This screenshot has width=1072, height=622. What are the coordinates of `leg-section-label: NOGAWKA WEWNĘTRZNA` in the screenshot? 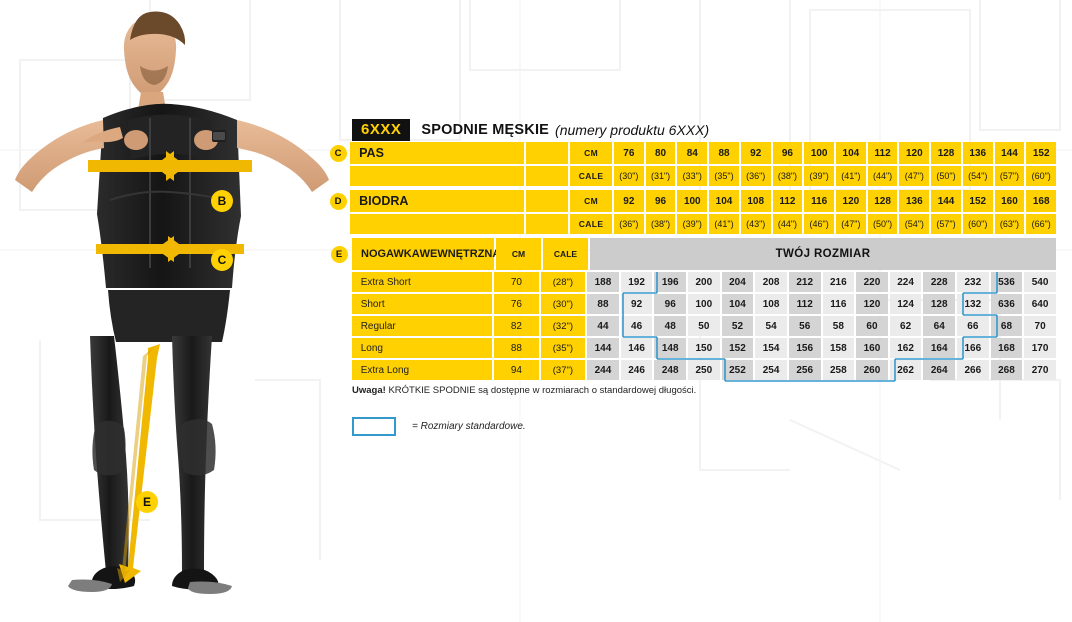 It's located at (426, 254).